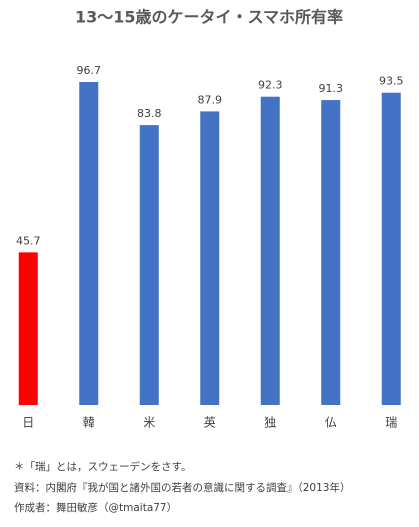  Describe the element at coordinates (182, 487) in the screenshot. I see `note: 資料：内閣府『我が国と諸外国の若者の意識に関する調査』（2013年）` at that location.